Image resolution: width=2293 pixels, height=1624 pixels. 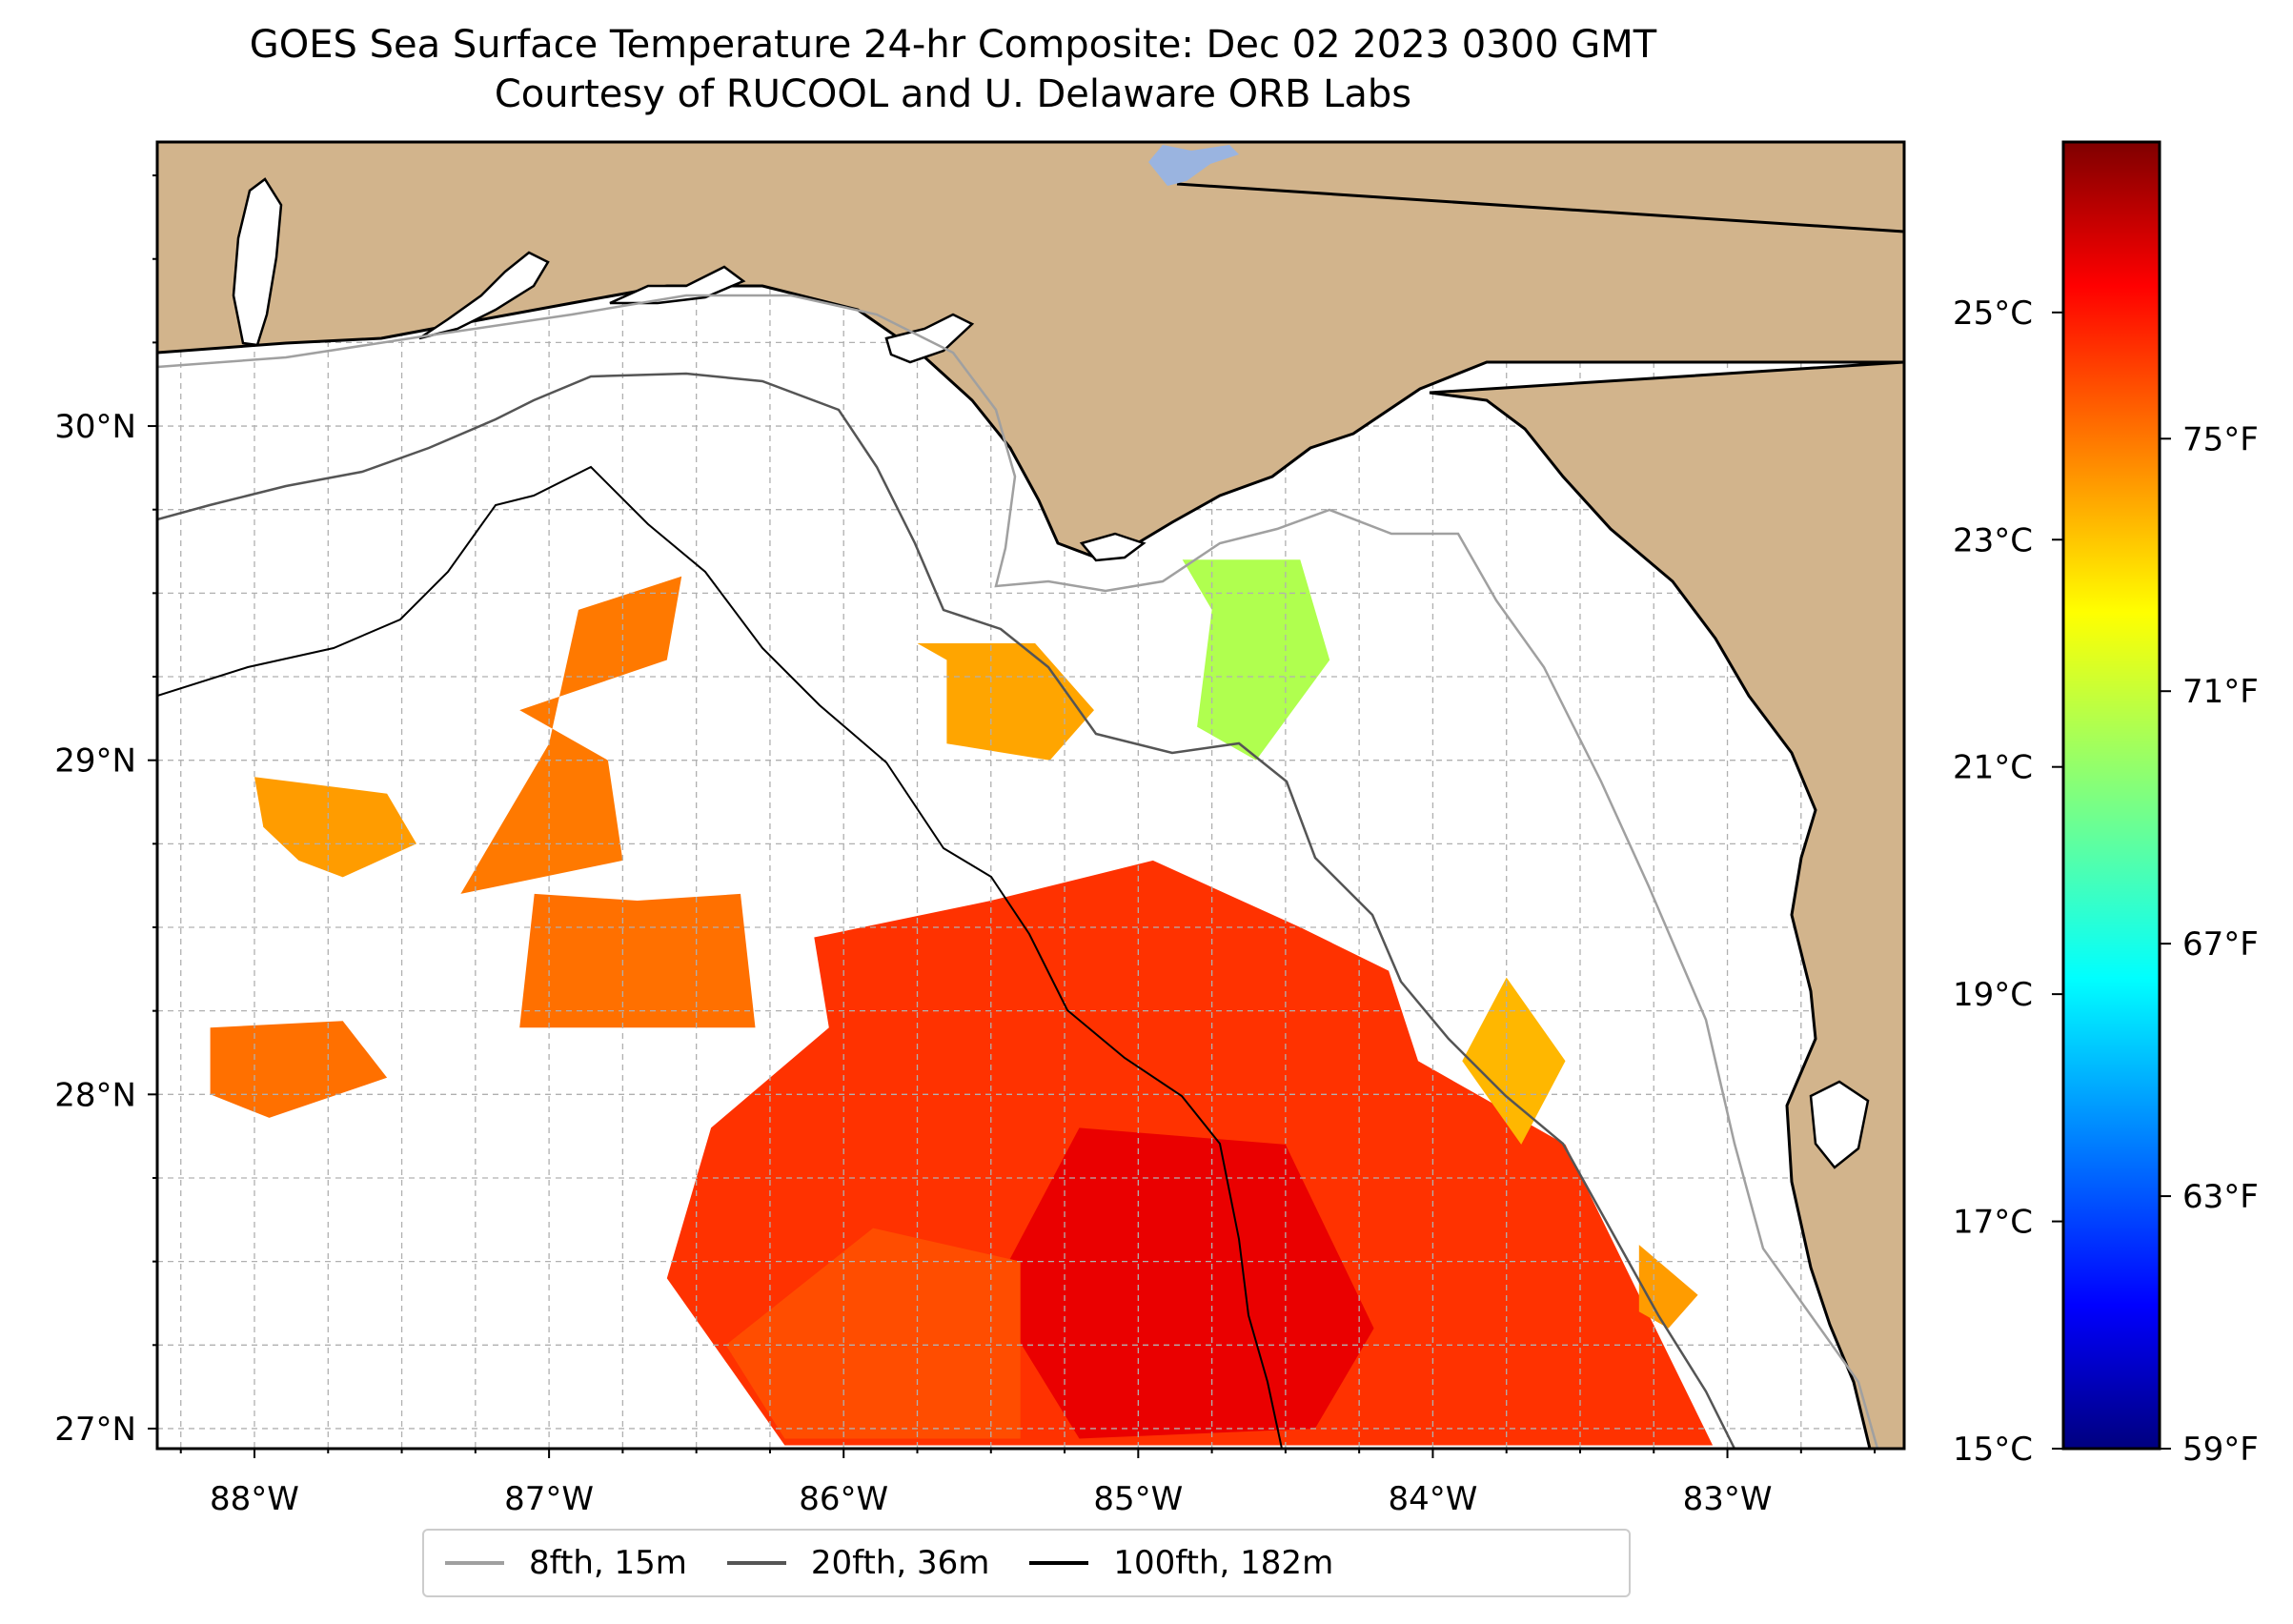 I want to click on x-tick-label: 84°W, so click(x=1433, y=1499).